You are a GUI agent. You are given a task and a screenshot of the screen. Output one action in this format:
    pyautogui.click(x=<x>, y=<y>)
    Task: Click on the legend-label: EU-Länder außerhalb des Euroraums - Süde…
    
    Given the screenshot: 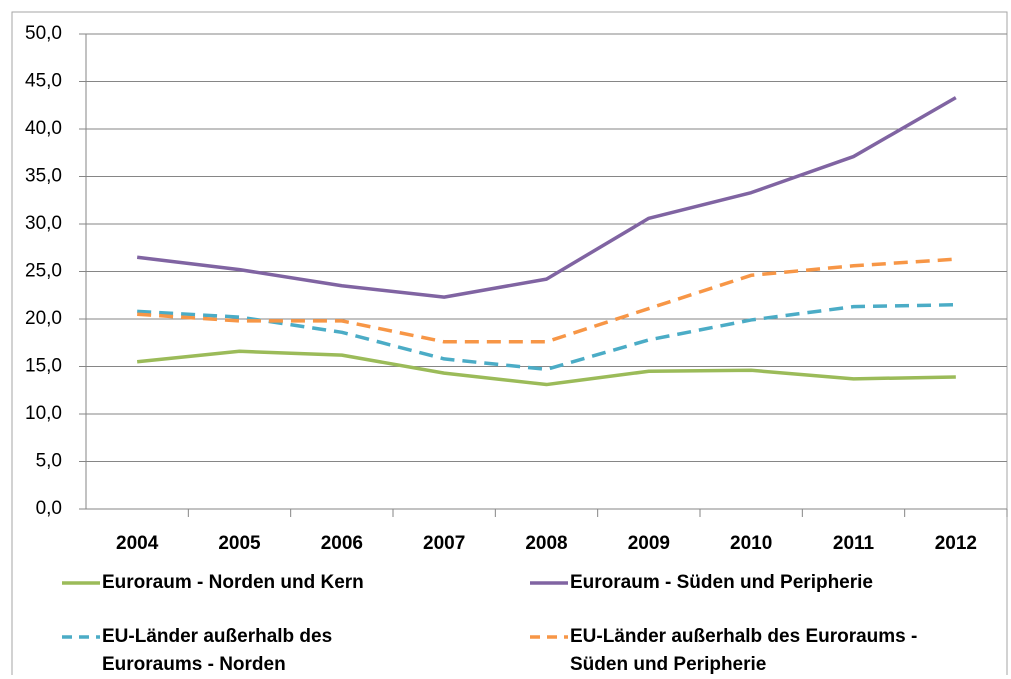 What is the action you would take?
    pyautogui.click(x=744, y=650)
    